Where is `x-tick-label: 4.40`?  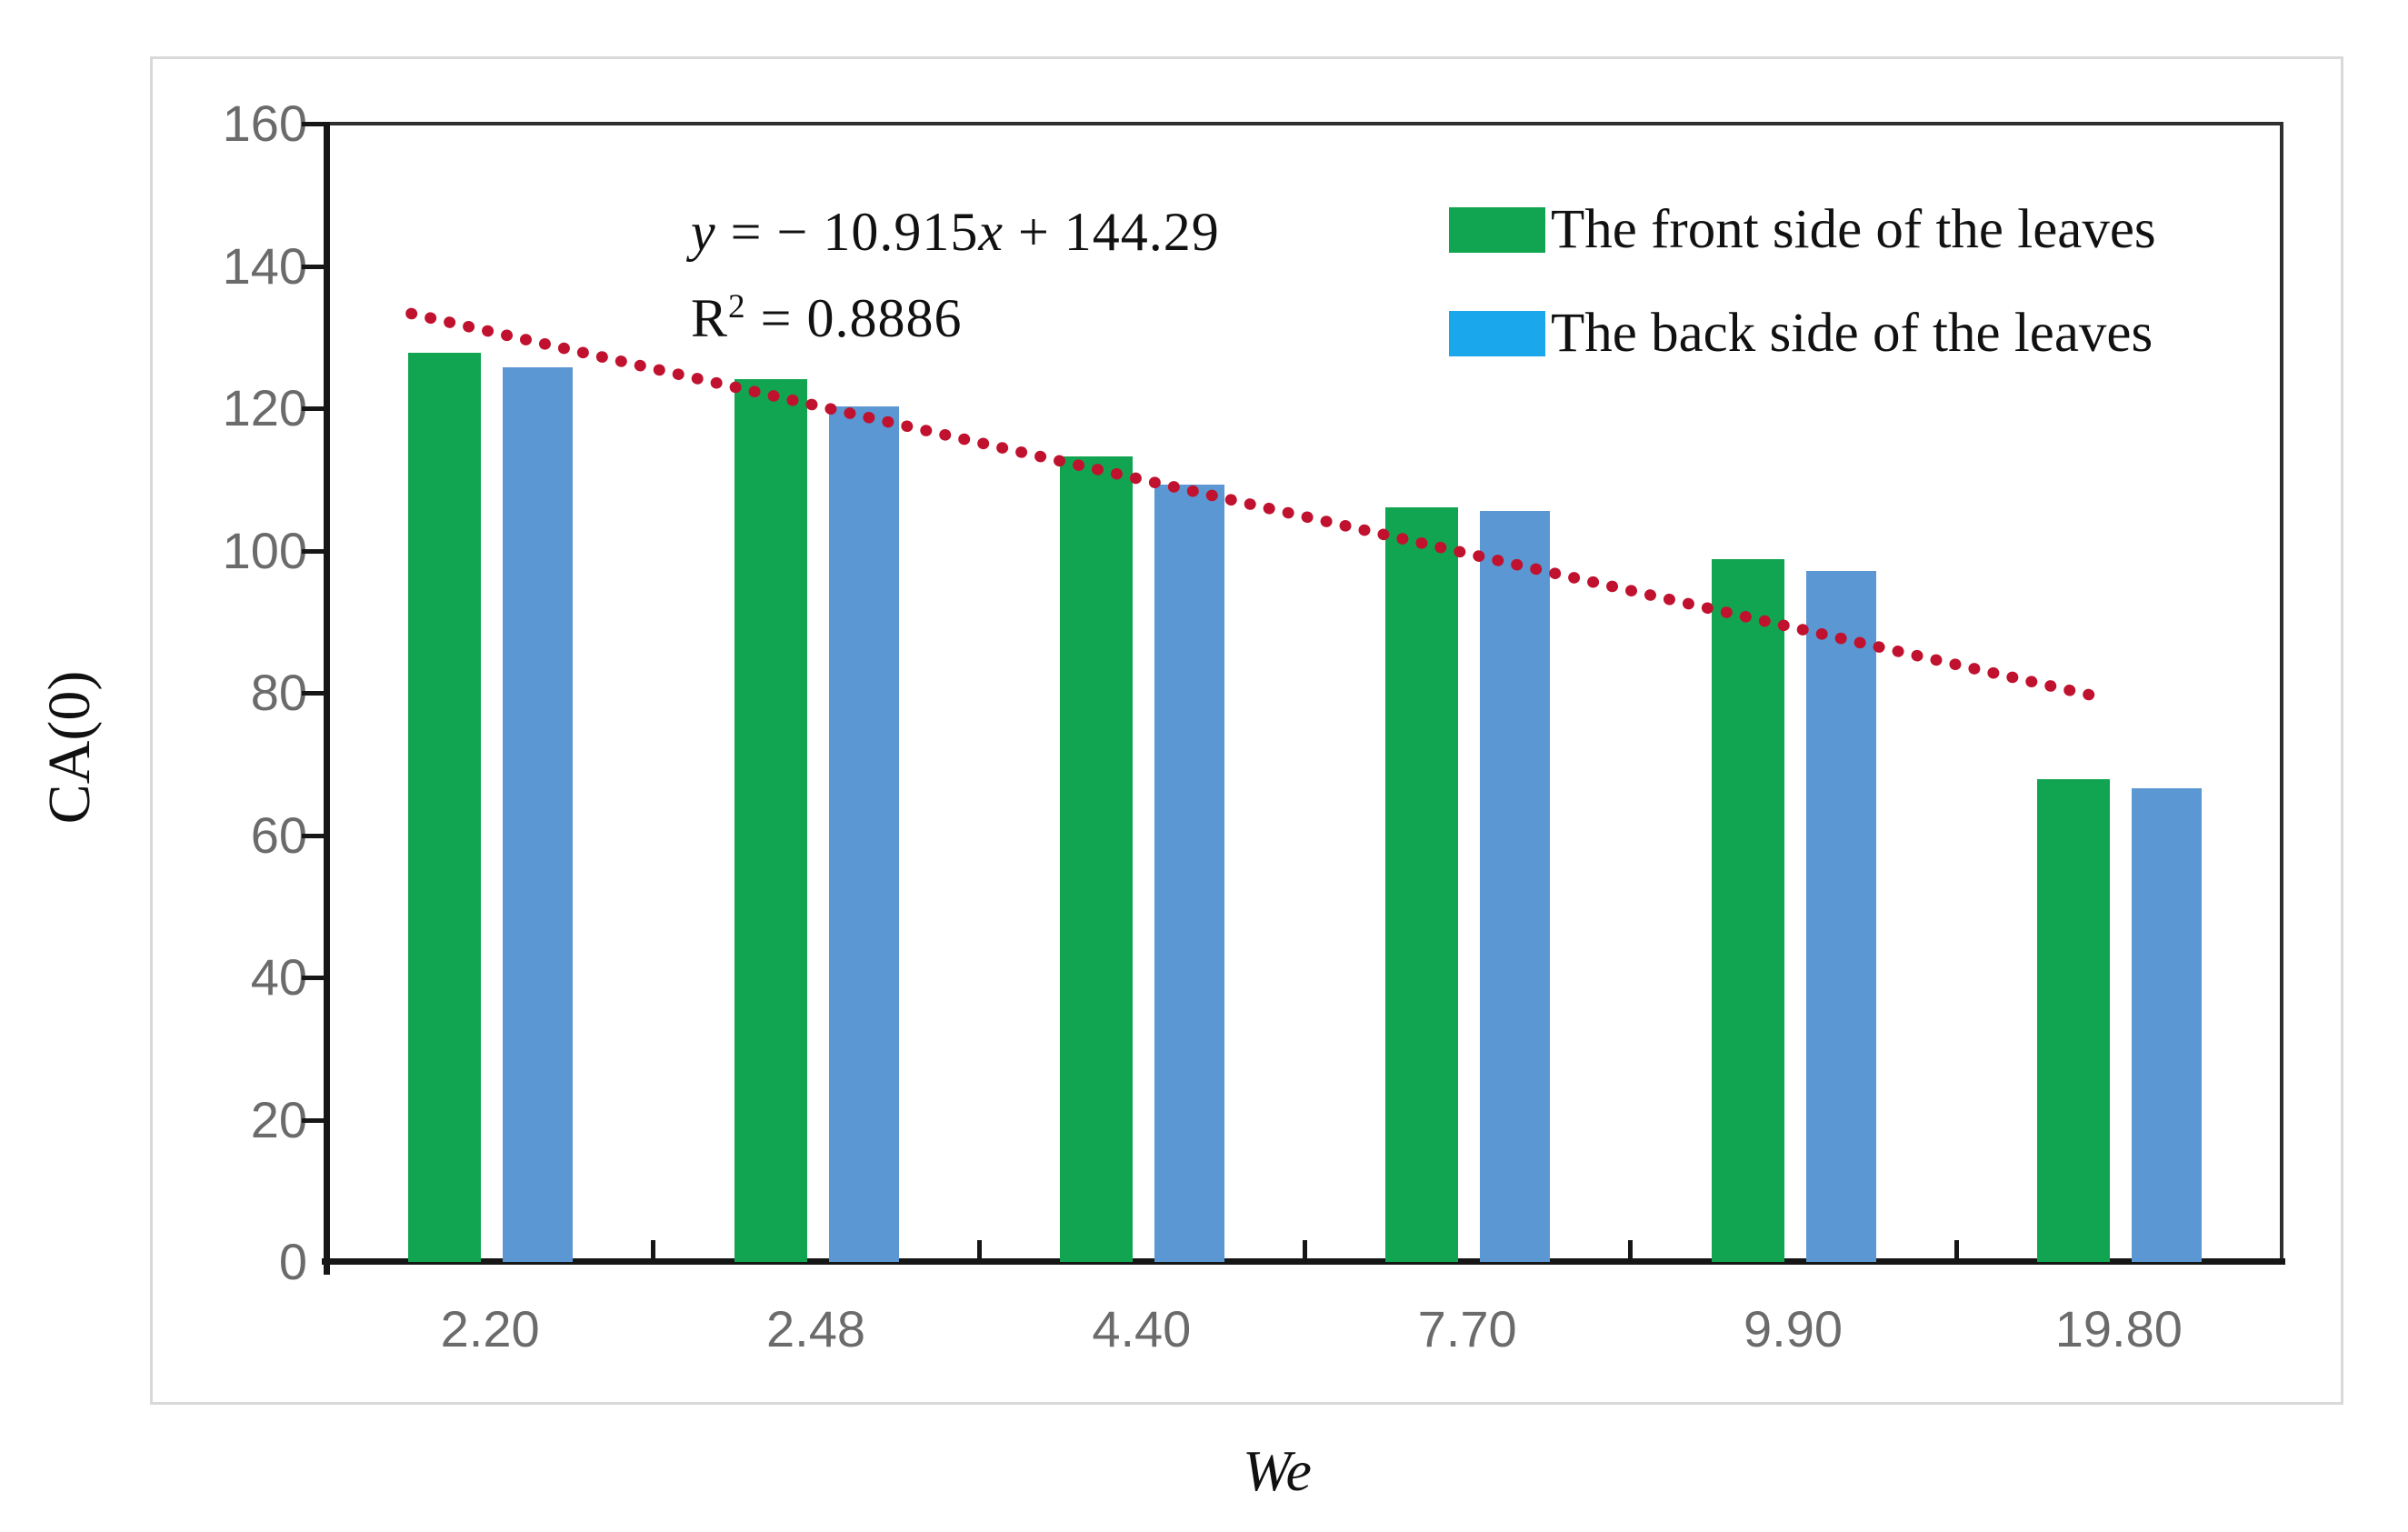 x-tick-label: 4.40 is located at coordinates (1142, 1328).